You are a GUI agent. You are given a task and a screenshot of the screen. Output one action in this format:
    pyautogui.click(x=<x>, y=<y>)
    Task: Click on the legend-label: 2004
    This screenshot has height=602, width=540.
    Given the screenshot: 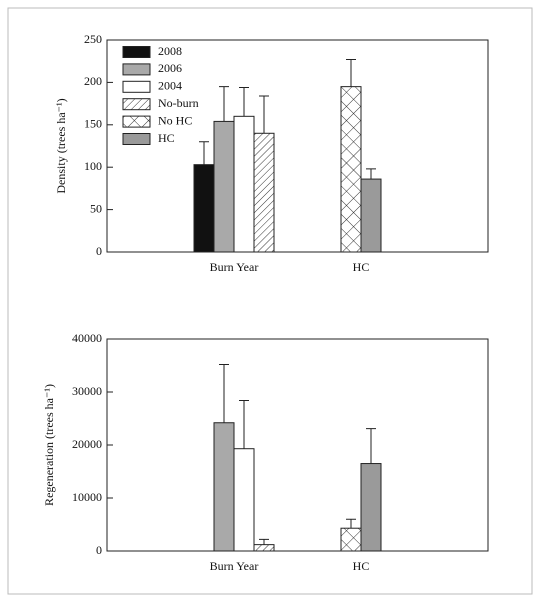 What is the action you would take?
    pyautogui.click(x=170, y=86)
    